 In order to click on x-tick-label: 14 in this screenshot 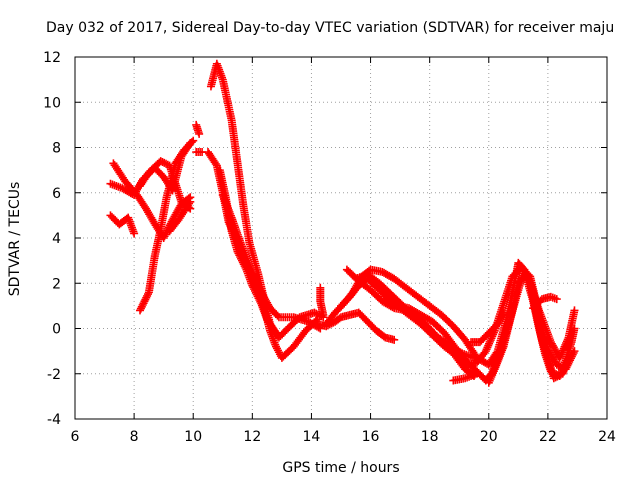, I will do `click(312, 437)`.